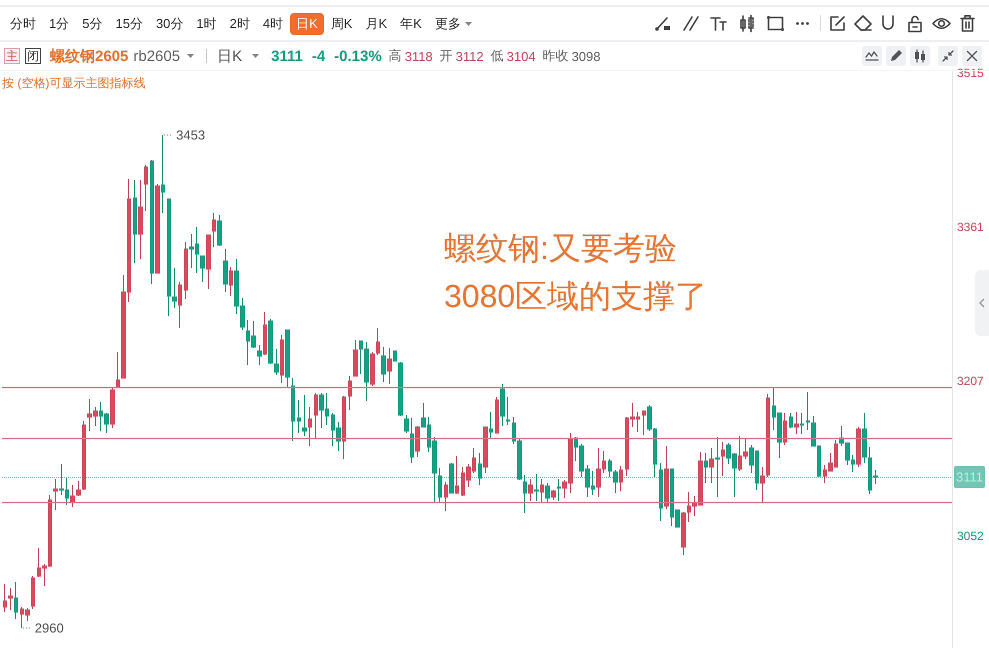 The image size is (989, 648). I want to click on text: 15分, so click(129, 24).